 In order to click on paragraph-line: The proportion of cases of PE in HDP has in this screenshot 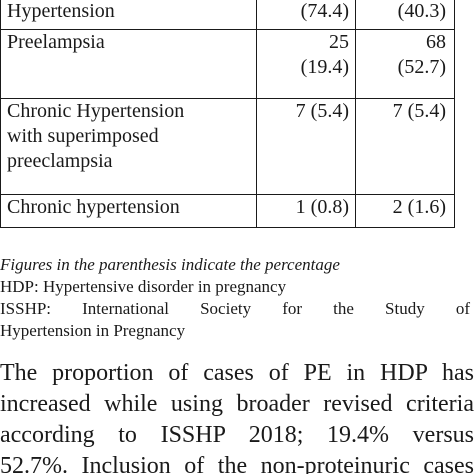, I will do `click(237, 373)`.